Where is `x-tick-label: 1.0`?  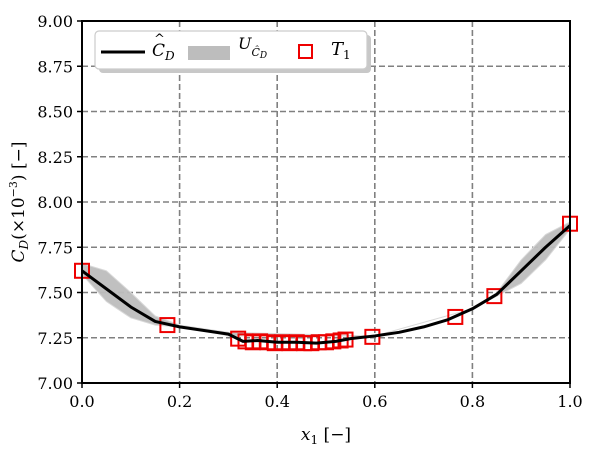
x-tick-label: 1.0 is located at coordinates (569, 401).